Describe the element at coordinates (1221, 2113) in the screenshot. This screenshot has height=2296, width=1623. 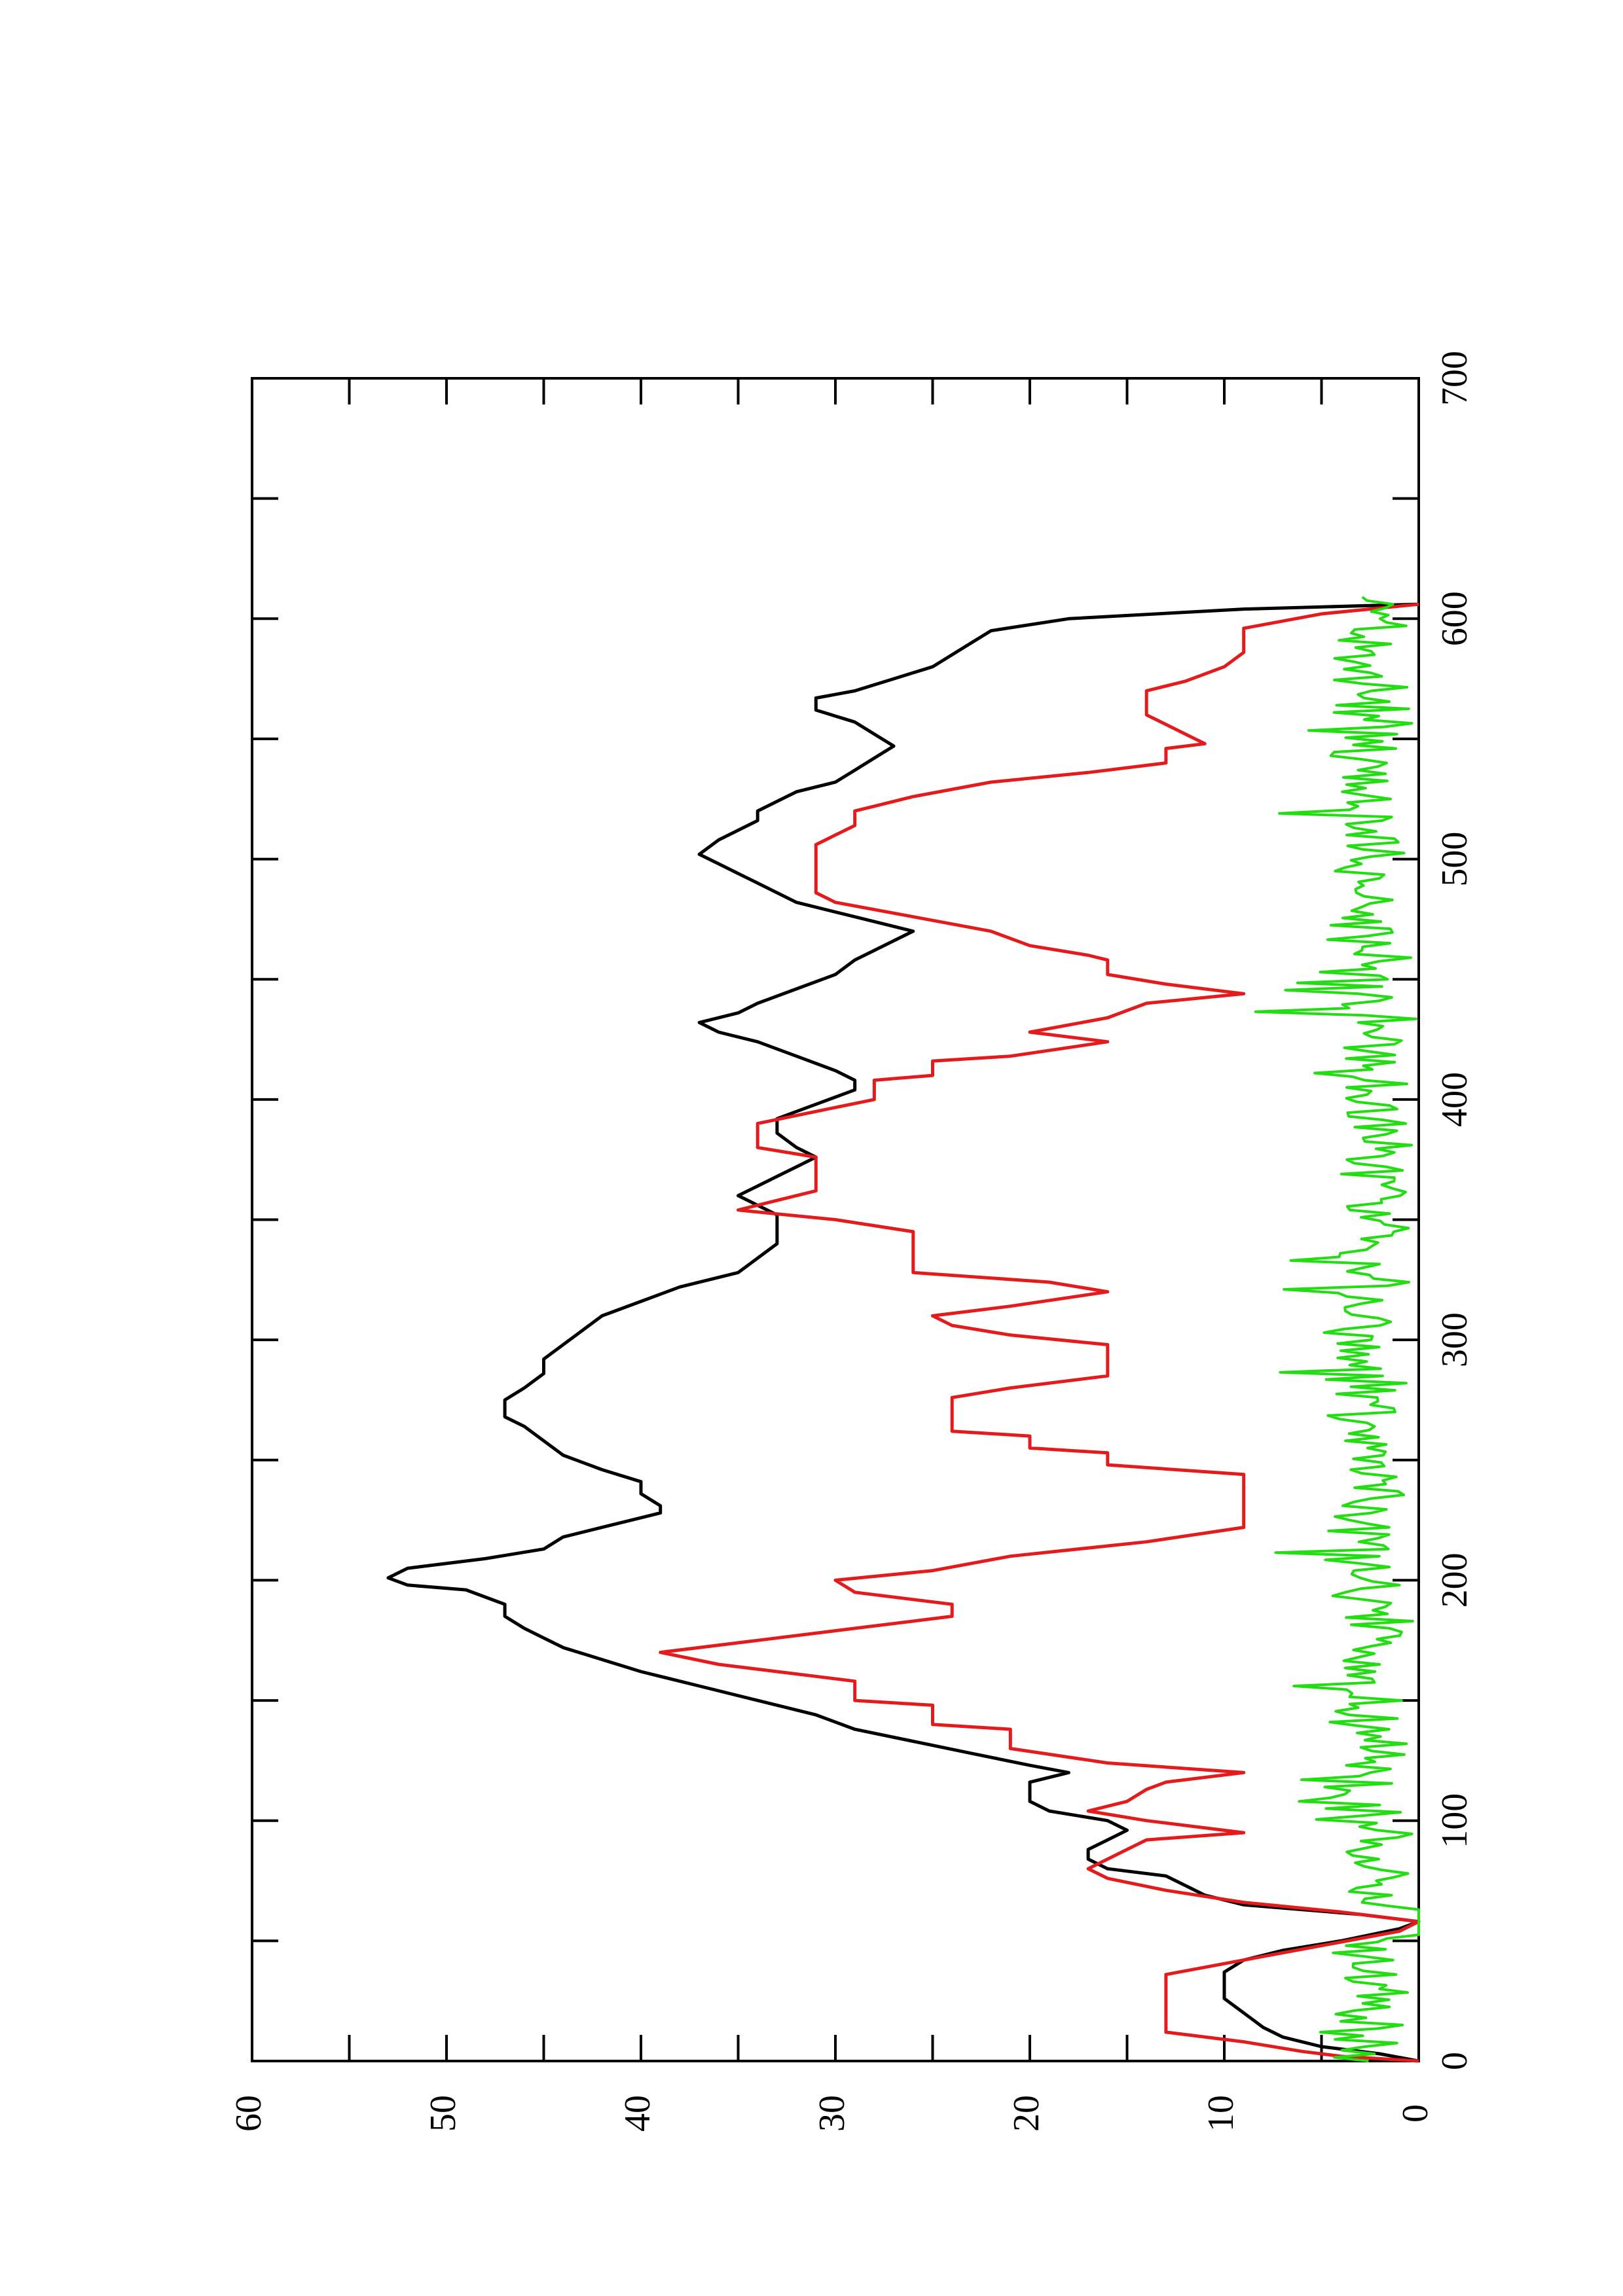
I see `y-tick-label: 10` at that location.